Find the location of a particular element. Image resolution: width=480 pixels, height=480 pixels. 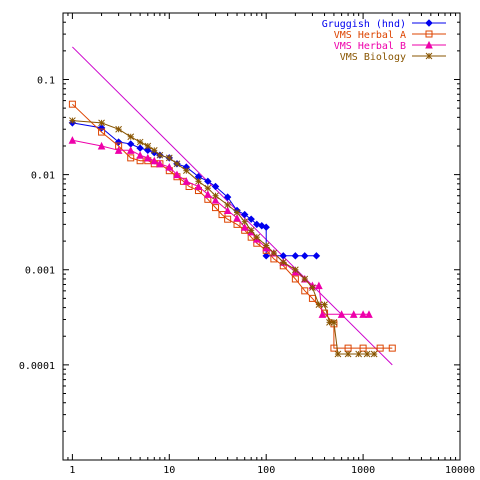

legend-label: VMS Herbal A is located at coordinates (370, 35).